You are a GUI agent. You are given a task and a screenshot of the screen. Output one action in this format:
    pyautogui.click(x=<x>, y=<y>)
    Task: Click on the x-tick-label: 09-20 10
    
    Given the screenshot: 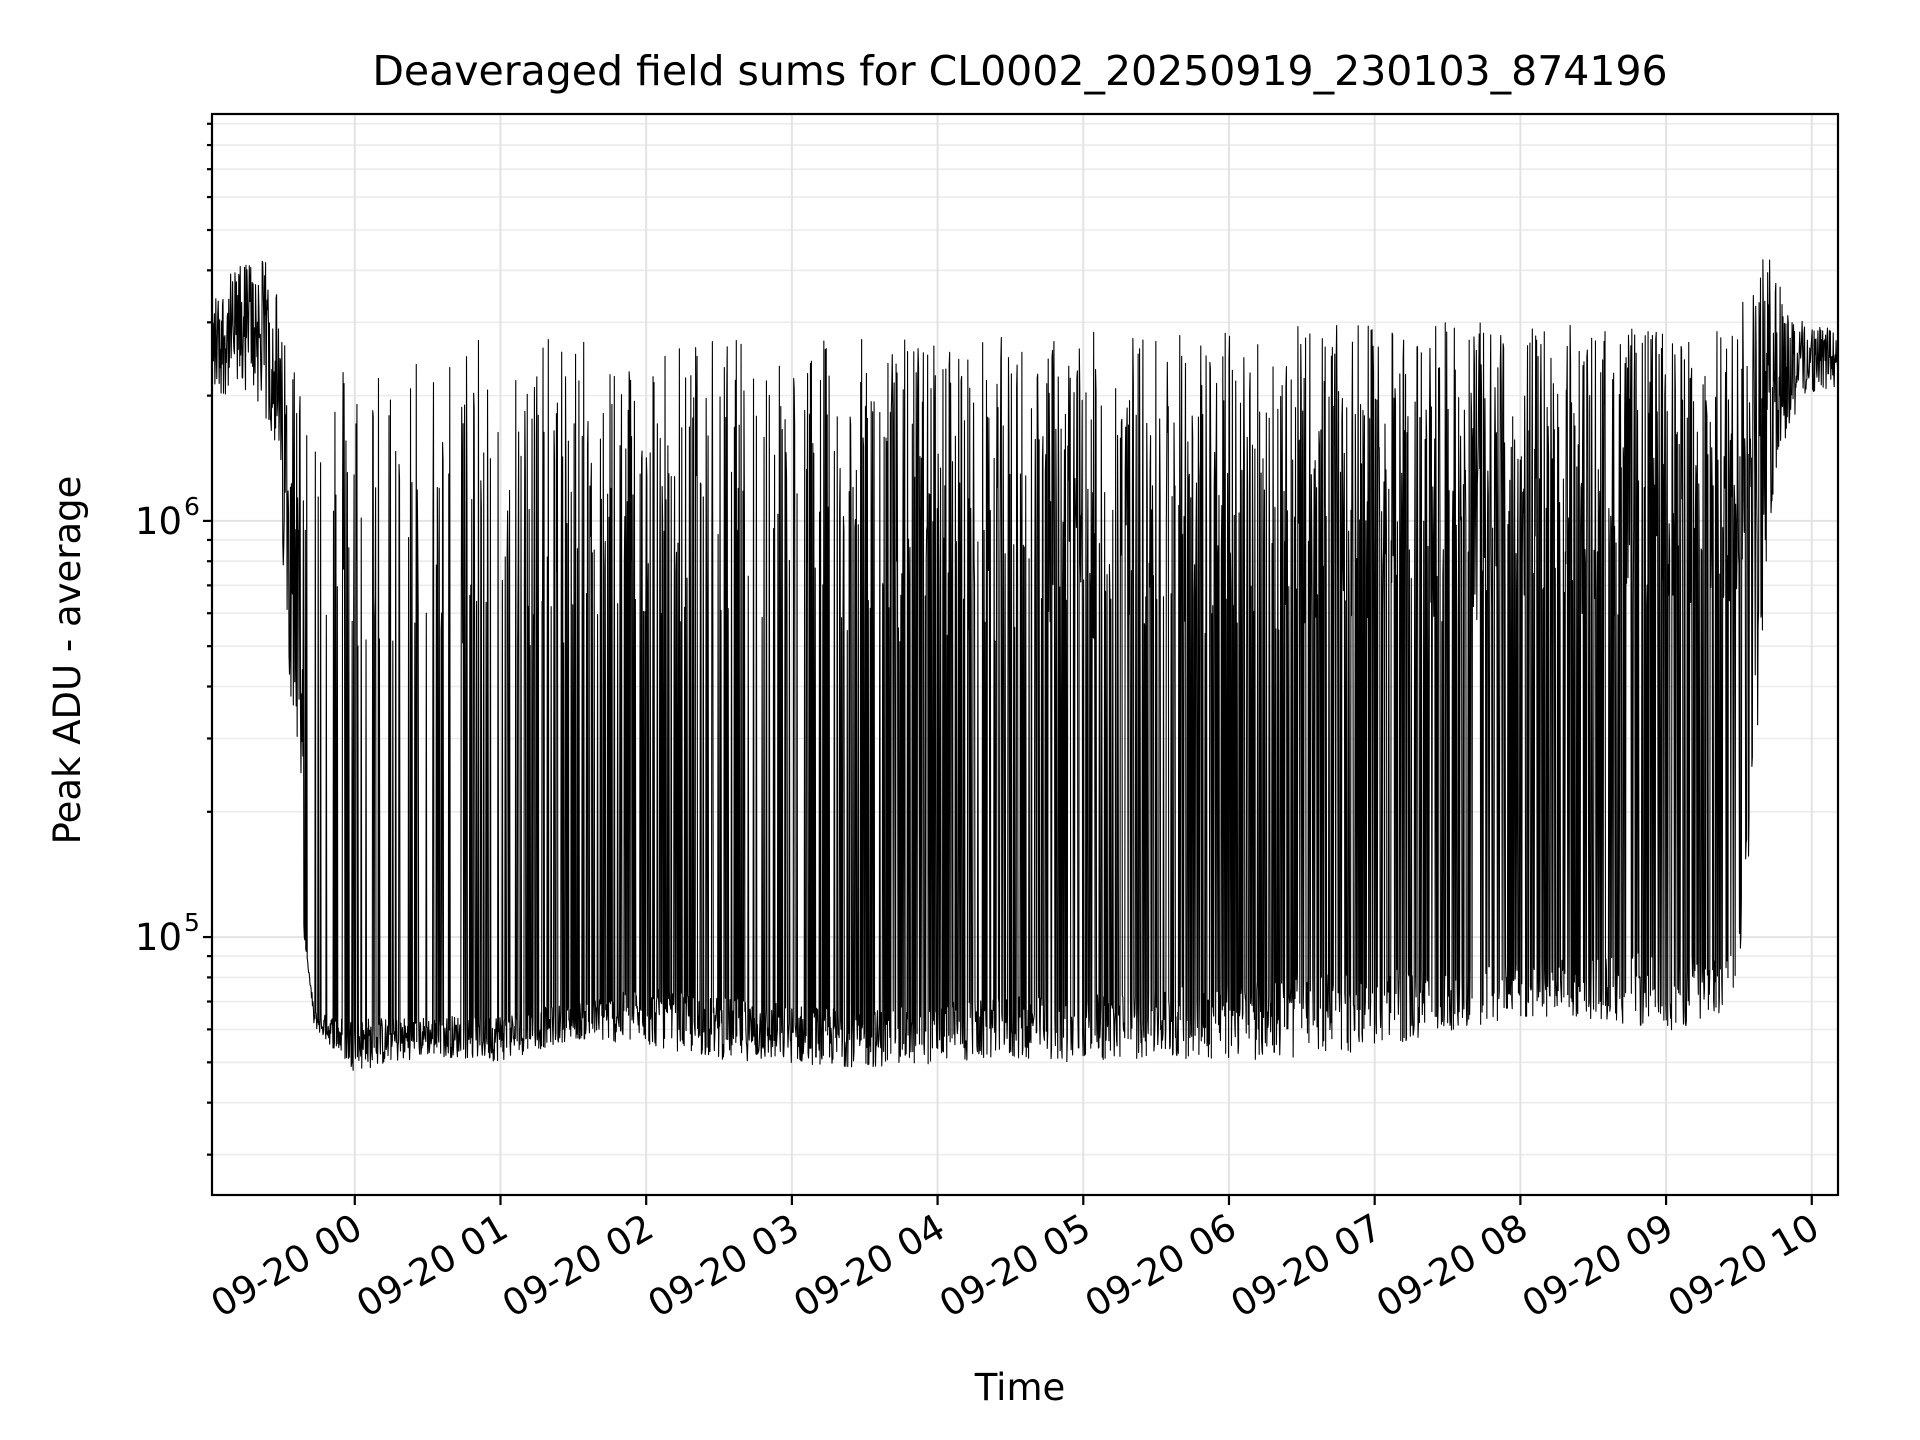 What is the action you would take?
    pyautogui.click(x=1744, y=1266)
    